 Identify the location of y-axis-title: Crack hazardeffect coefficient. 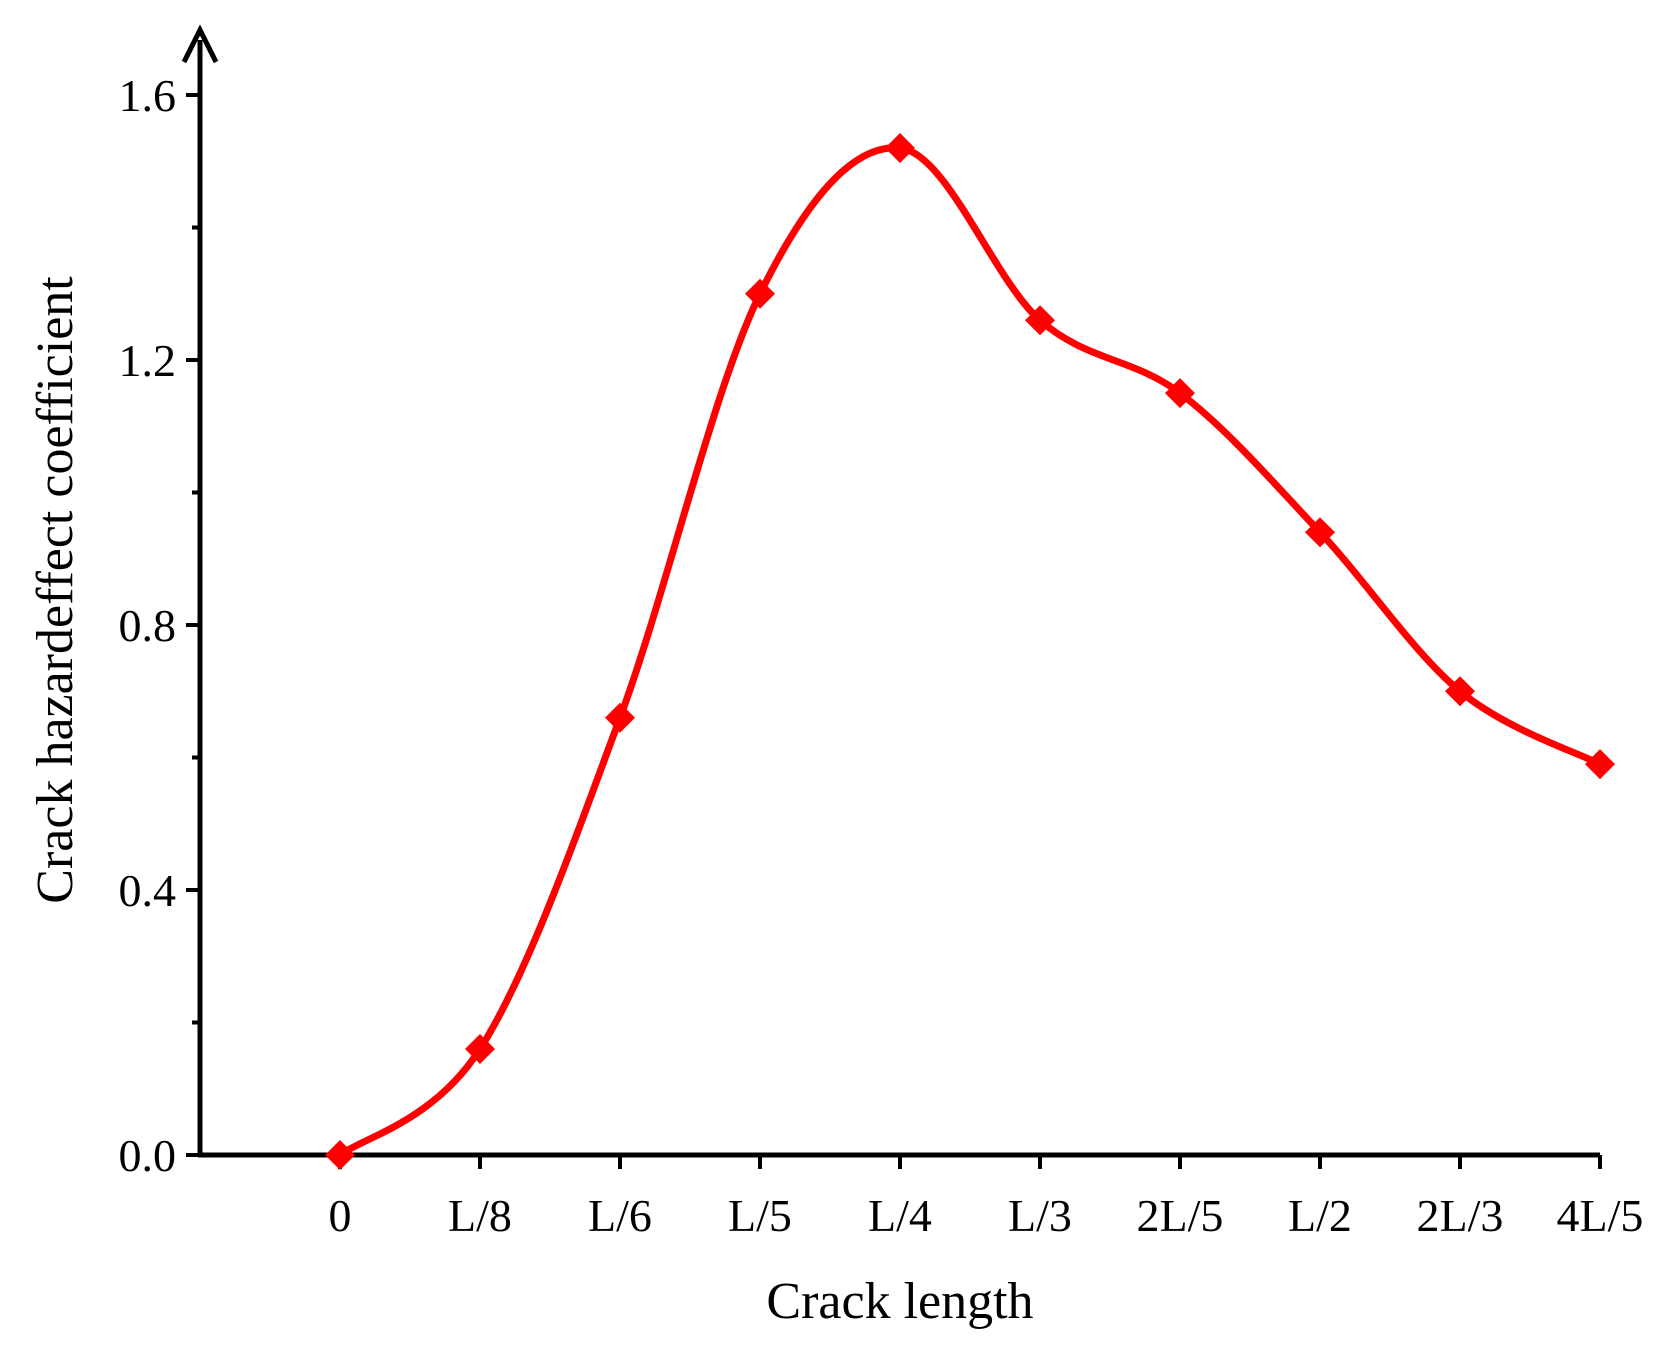
(55, 590).